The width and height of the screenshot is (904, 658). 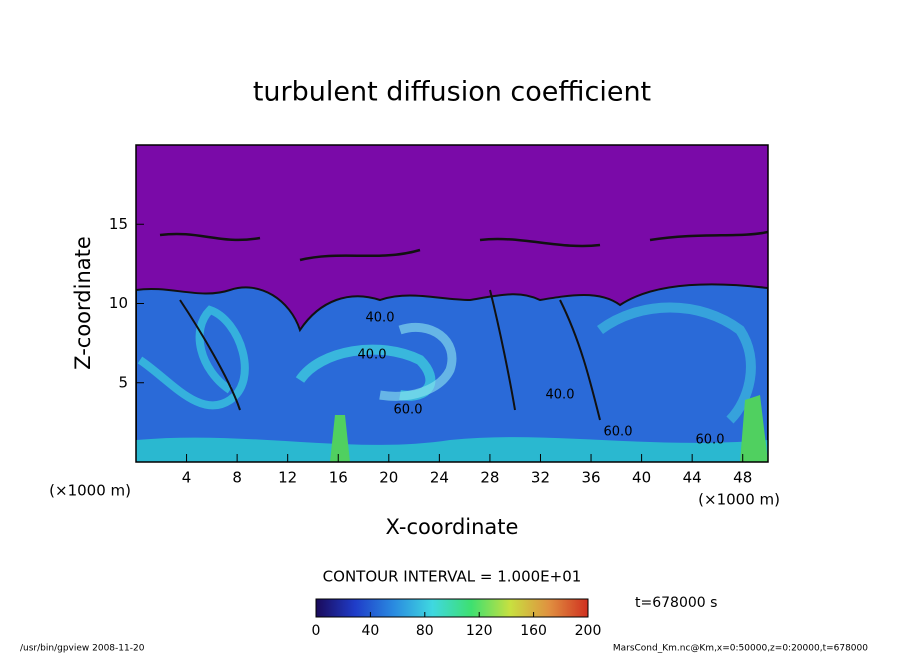 I want to click on colorbar-tick-label: 0, so click(x=316, y=631).